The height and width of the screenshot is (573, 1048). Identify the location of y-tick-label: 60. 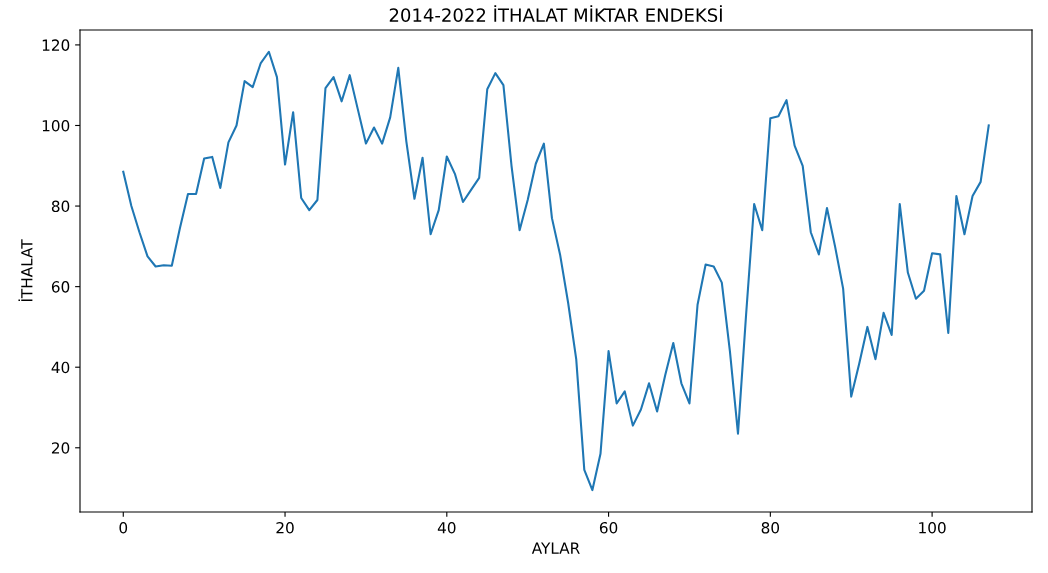
(60, 287).